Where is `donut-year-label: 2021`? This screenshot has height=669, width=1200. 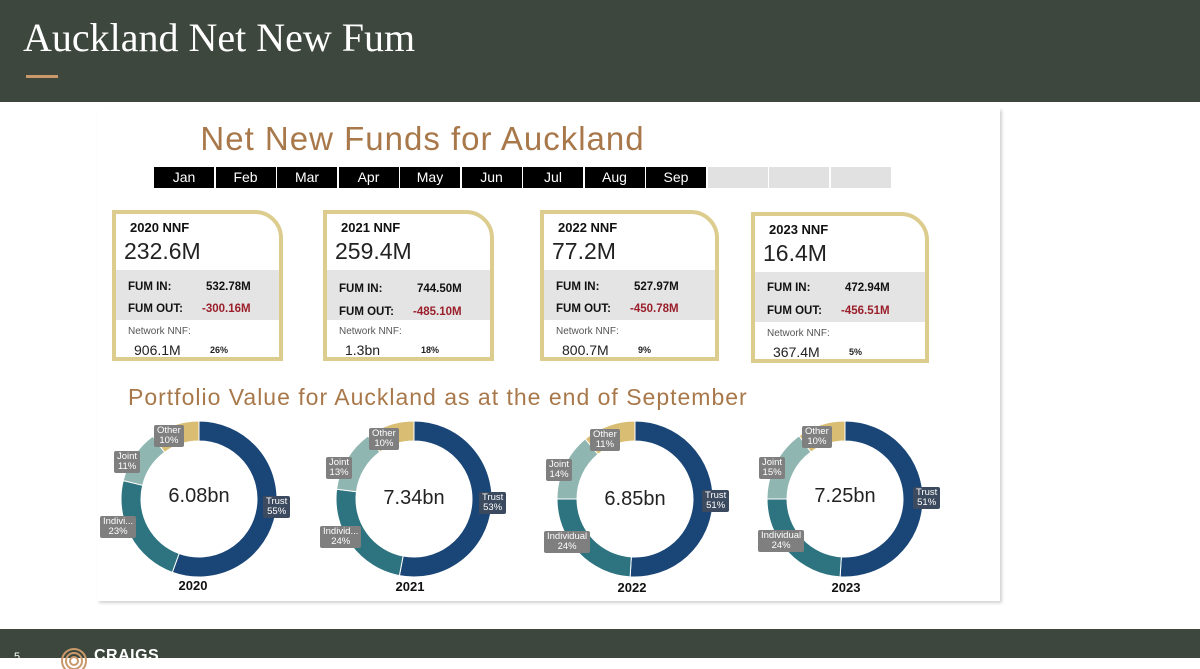 donut-year-label: 2021 is located at coordinates (410, 586).